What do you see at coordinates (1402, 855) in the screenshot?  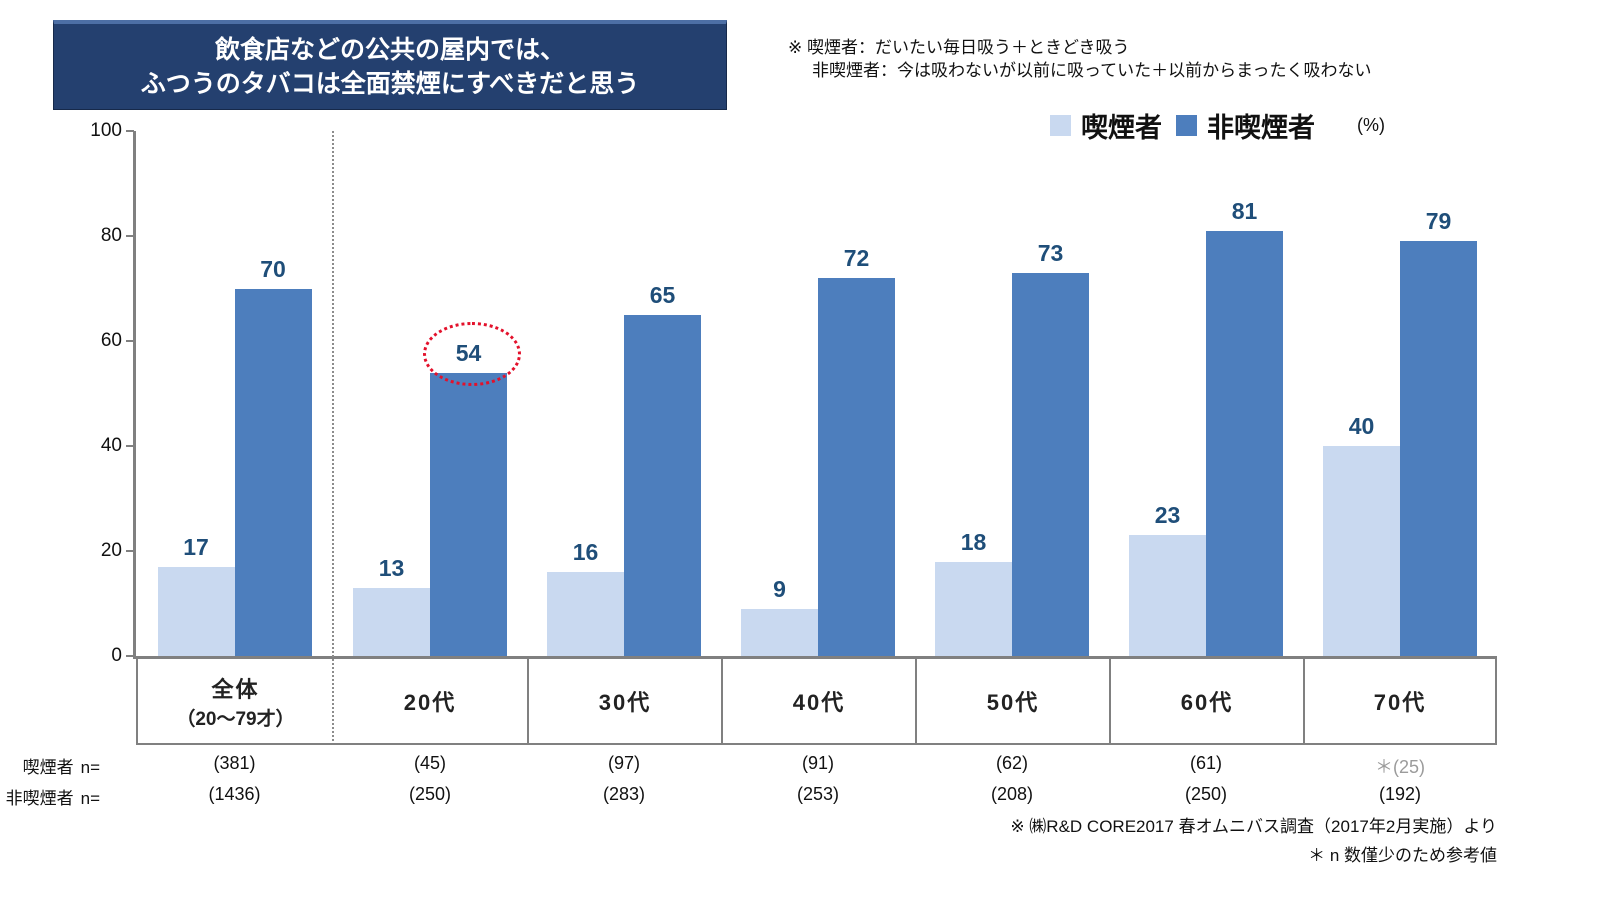 I see `small-sample-note: ＊ n 数僅少のため参考値` at bounding box center [1402, 855].